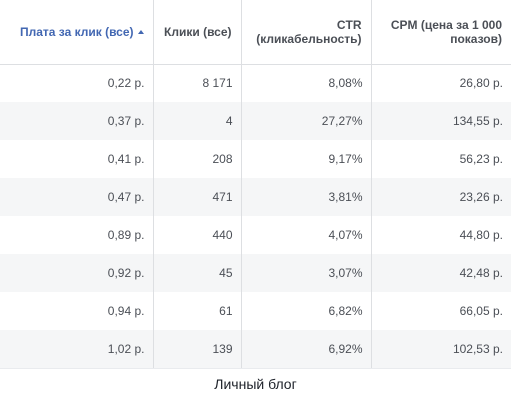 The height and width of the screenshot is (415, 511). I want to click on table-row: 0,22 р. 8 171 8,08% 26,80 р., so click(255, 83).